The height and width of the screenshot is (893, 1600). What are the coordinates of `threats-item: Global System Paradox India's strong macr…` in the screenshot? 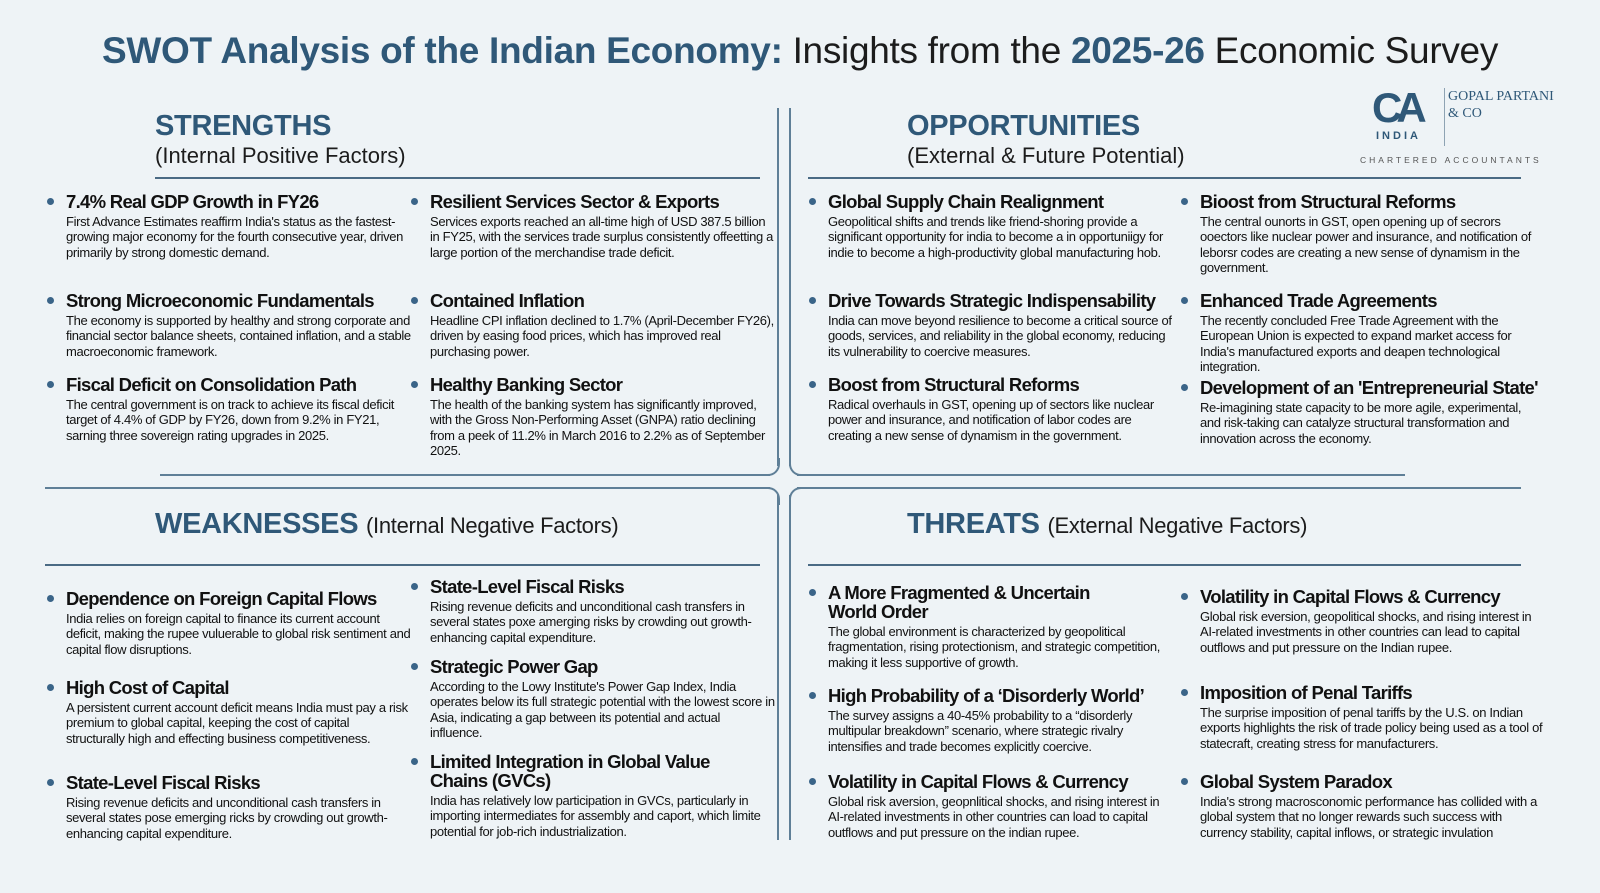 It's located at (1363, 806).